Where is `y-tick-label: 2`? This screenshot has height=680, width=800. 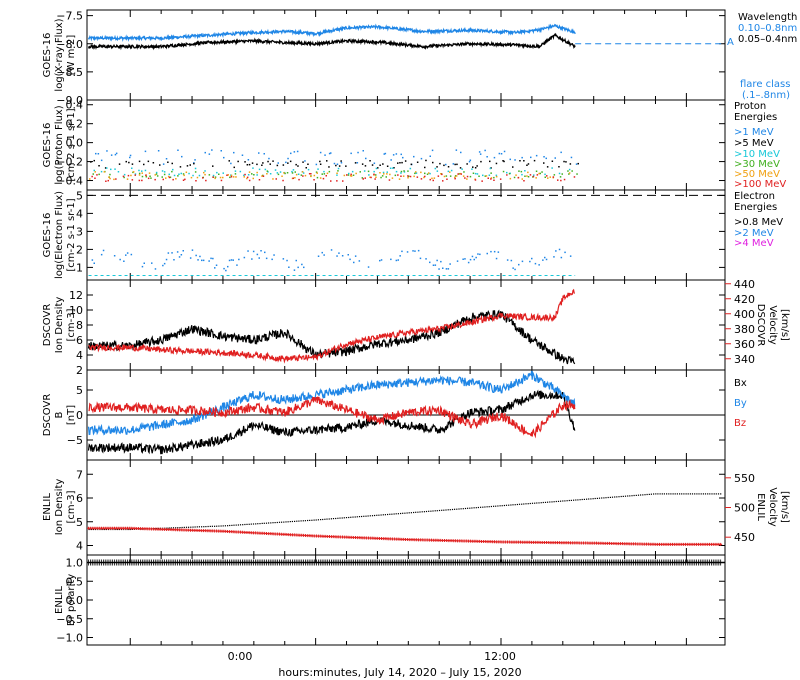 y-tick-label: 2 is located at coordinates (79, 249).